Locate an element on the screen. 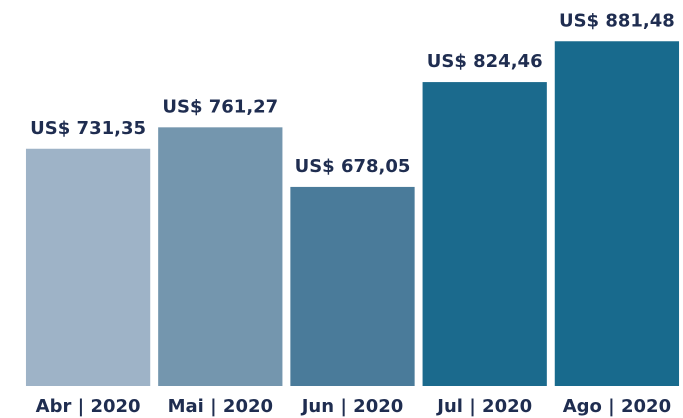  value-label: US$ 731,35 is located at coordinates (88, 128).